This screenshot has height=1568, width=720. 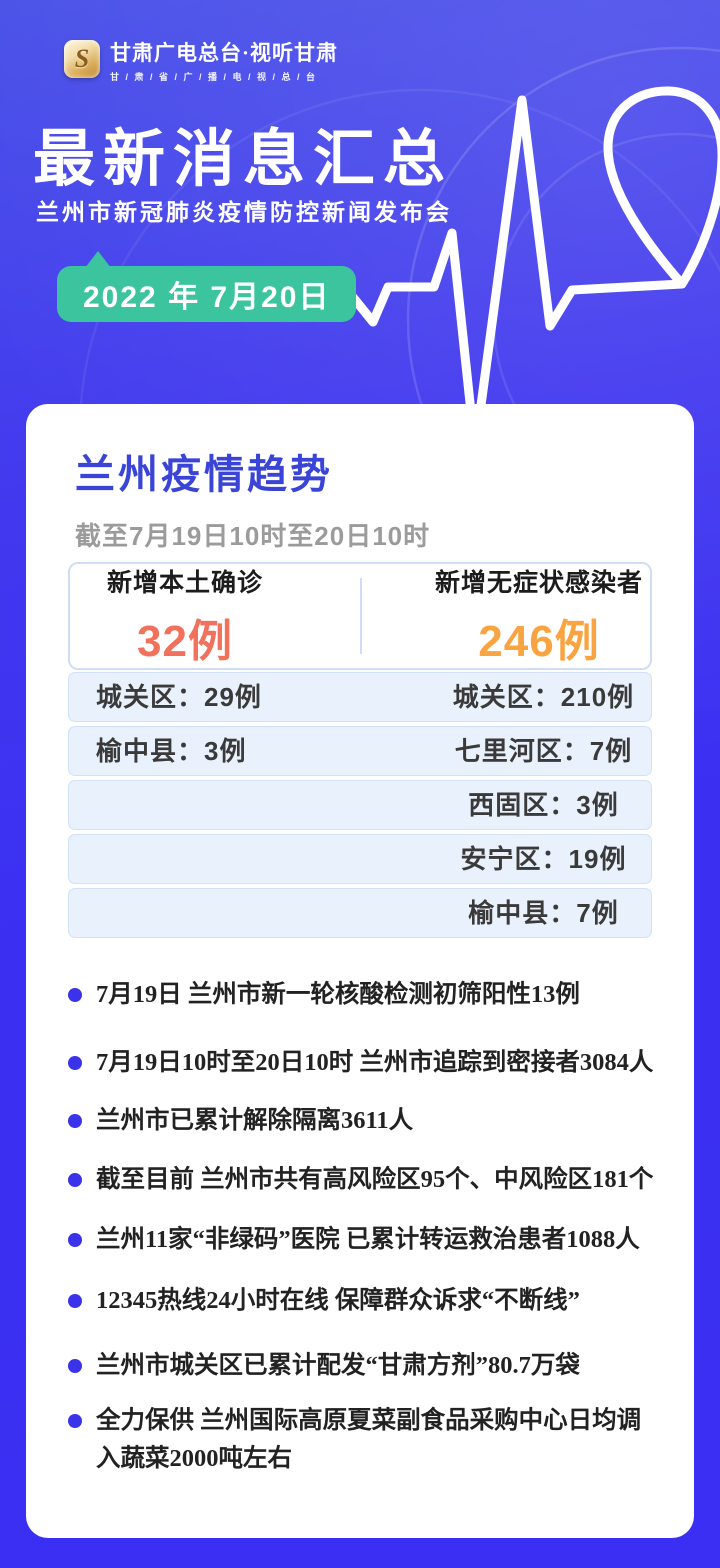 What do you see at coordinates (204, 475) in the screenshot?
I see `card-title: 兰州疫情趋势` at bounding box center [204, 475].